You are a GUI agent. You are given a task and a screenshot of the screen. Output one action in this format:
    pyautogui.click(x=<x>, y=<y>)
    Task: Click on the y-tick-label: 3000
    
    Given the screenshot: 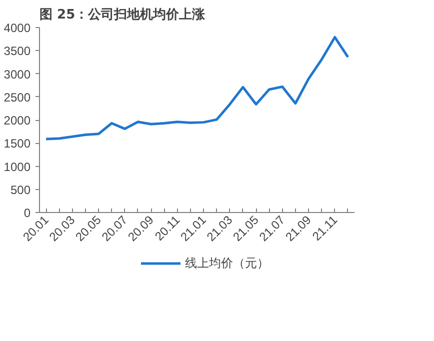 What is the action you would take?
    pyautogui.click(x=17, y=74)
    